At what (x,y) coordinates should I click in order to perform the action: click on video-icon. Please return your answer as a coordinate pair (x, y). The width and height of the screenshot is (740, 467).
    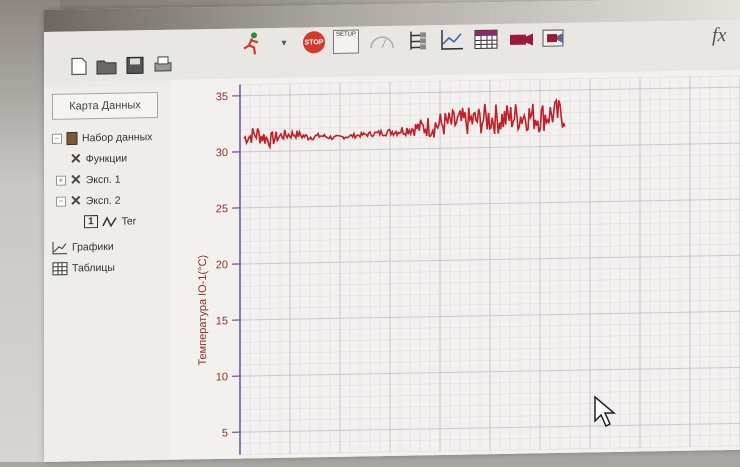
    Looking at the image, I should click on (554, 38).